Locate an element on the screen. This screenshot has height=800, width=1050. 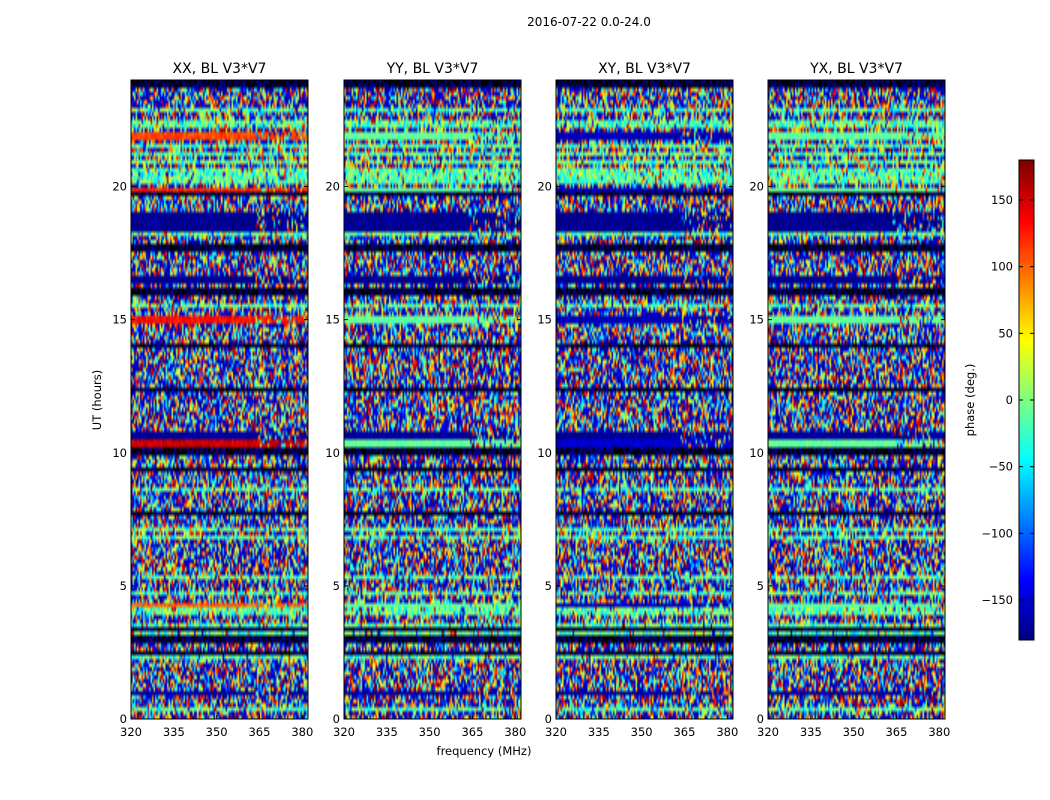
colorbar-tick-label: 0 is located at coordinates (1009, 400).